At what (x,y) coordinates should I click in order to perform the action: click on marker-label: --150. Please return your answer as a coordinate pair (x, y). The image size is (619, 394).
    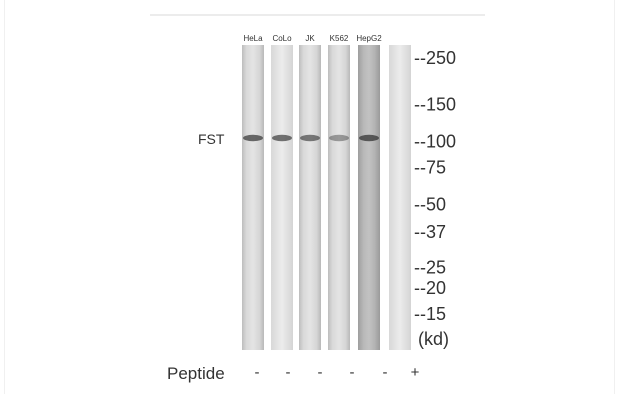
    Looking at the image, I should click on (435, 104).